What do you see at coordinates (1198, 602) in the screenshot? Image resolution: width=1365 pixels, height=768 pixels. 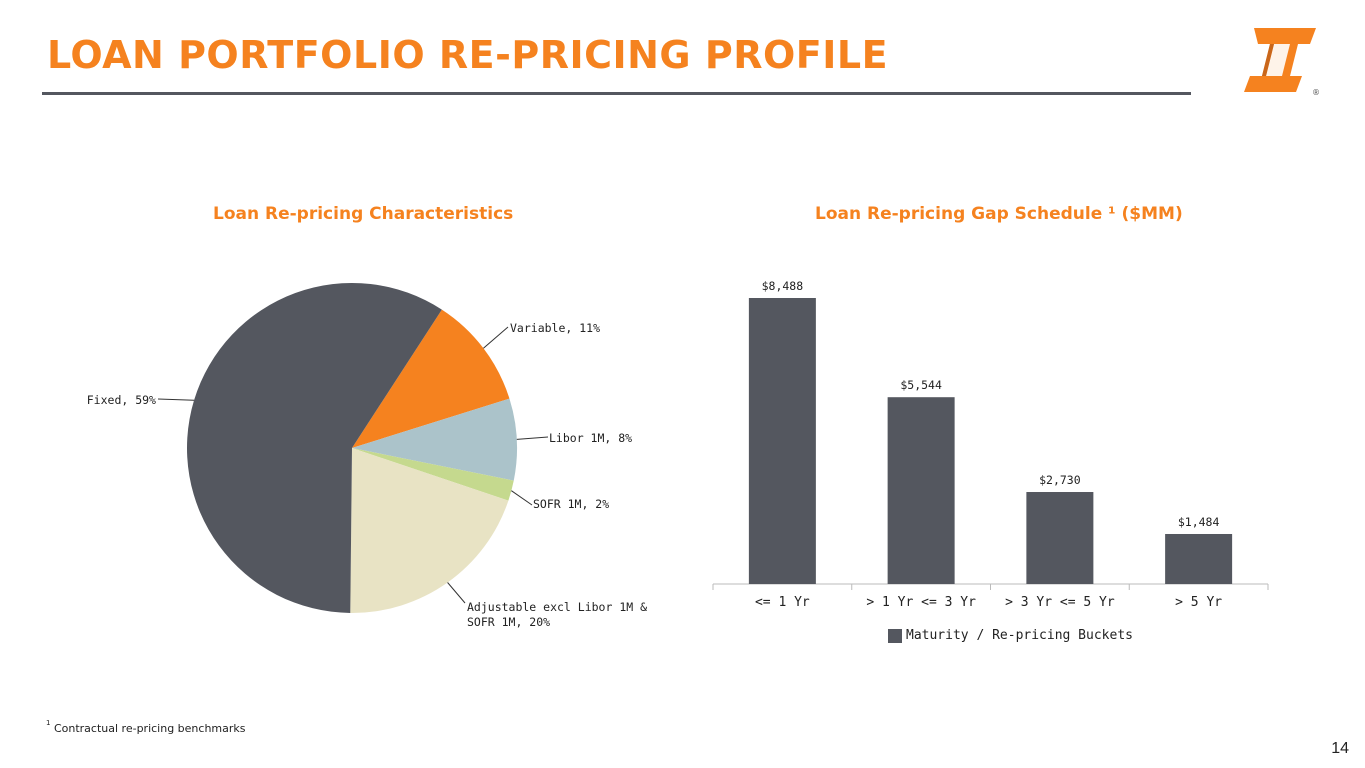 I see `x-tick-label: > 5 Yr` at bounding box center [1198, 602].